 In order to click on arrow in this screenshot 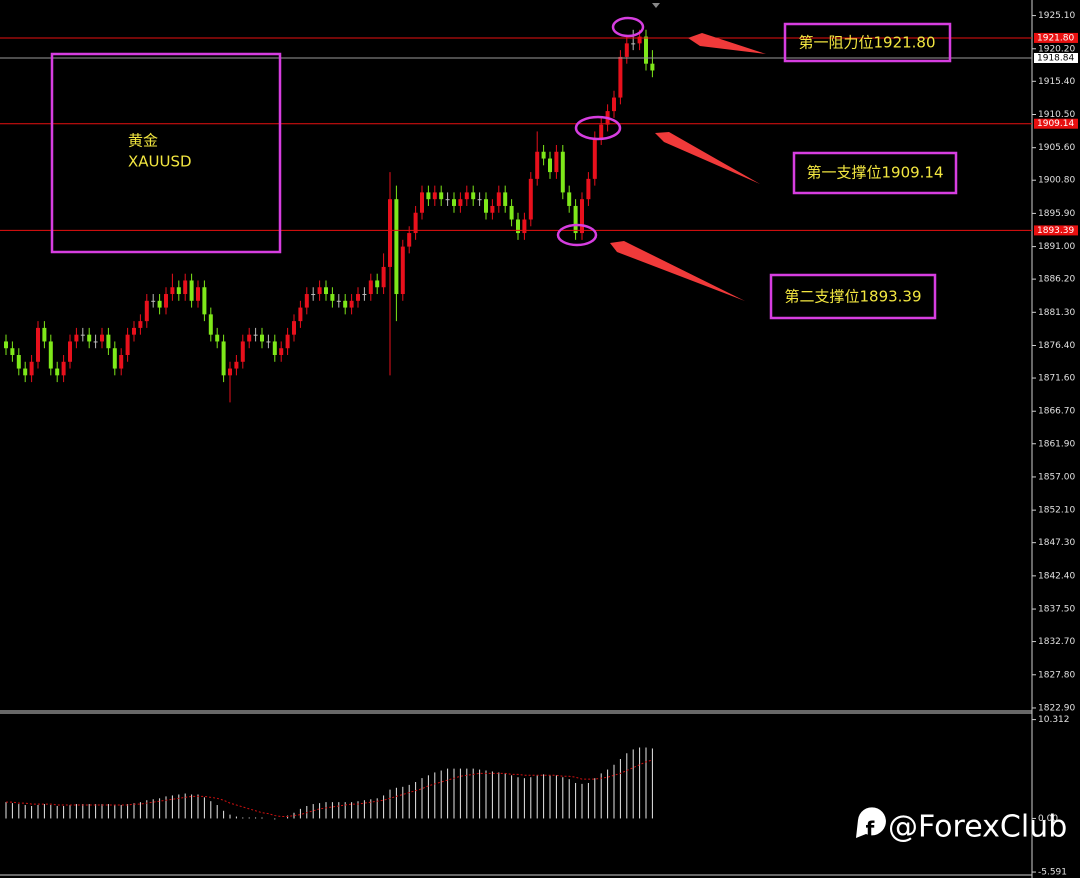, I will do `click(727, 43)`.